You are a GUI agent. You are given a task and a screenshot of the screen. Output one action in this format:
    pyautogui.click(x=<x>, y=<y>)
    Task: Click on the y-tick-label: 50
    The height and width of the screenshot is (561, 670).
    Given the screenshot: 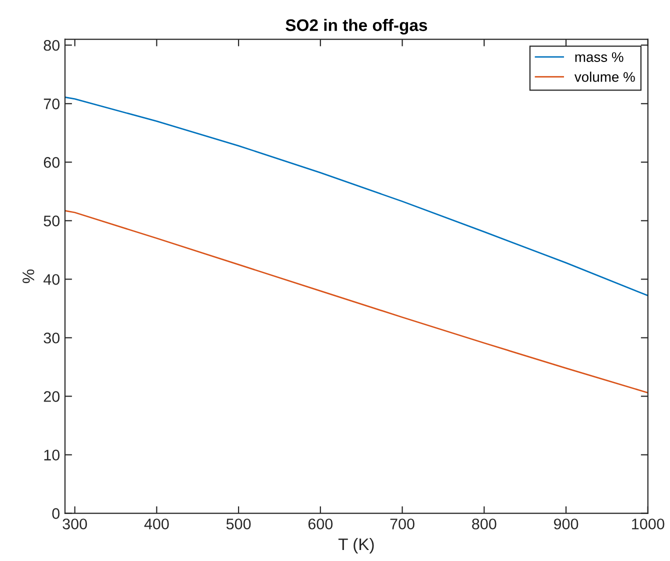 What is the action you would take?
    pyautogui.click(x=52, y=221)
    